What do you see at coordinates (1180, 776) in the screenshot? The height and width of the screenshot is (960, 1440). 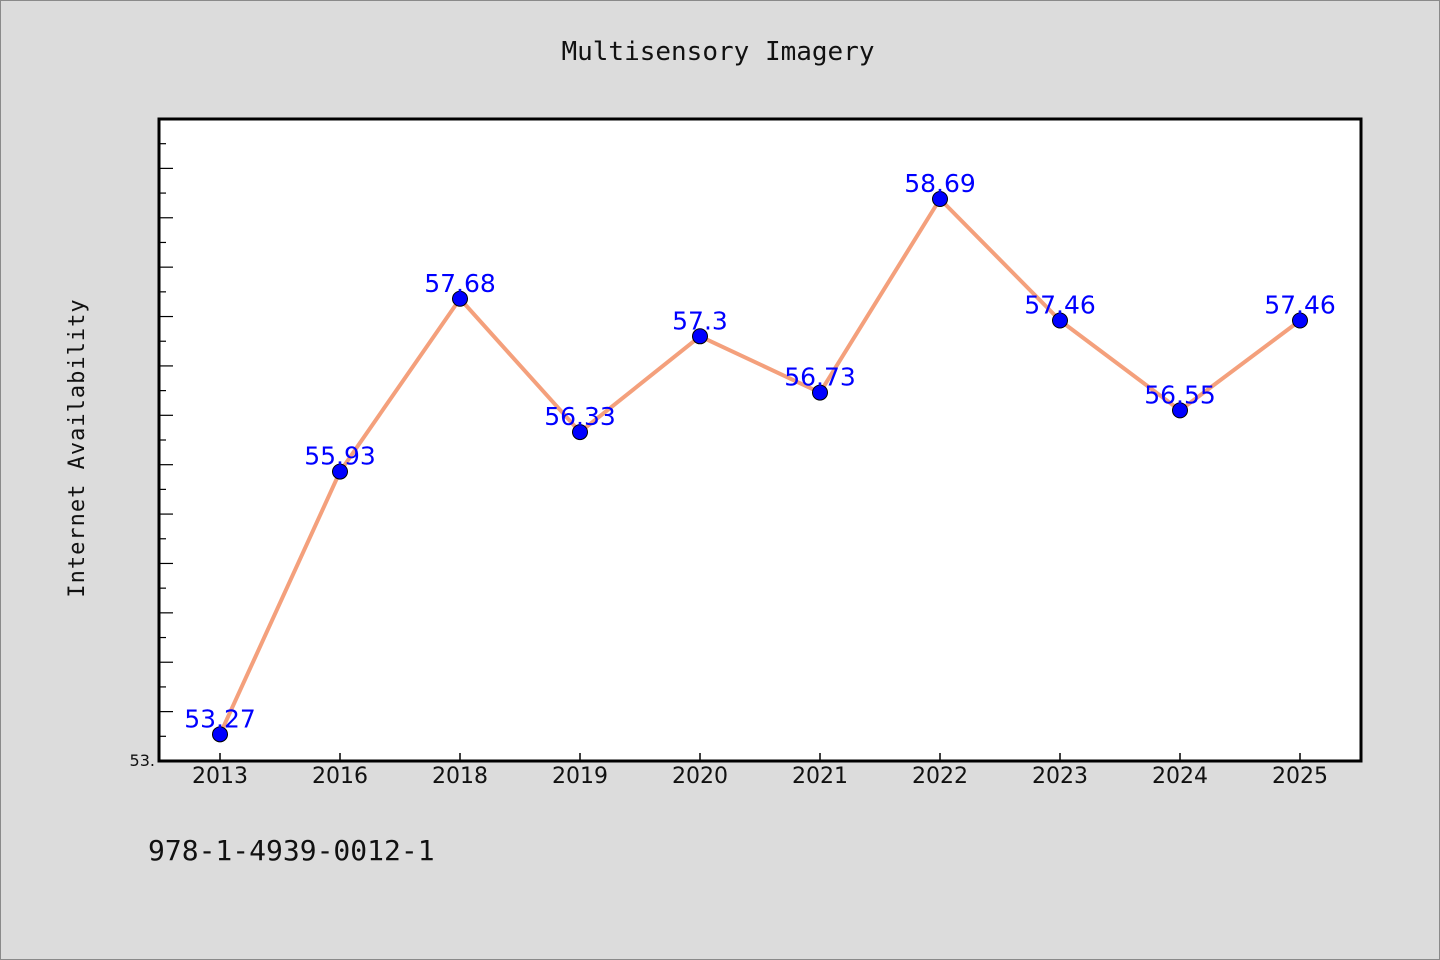 I see `x-tick-label: 2024` at bounding box center [1180, 776].